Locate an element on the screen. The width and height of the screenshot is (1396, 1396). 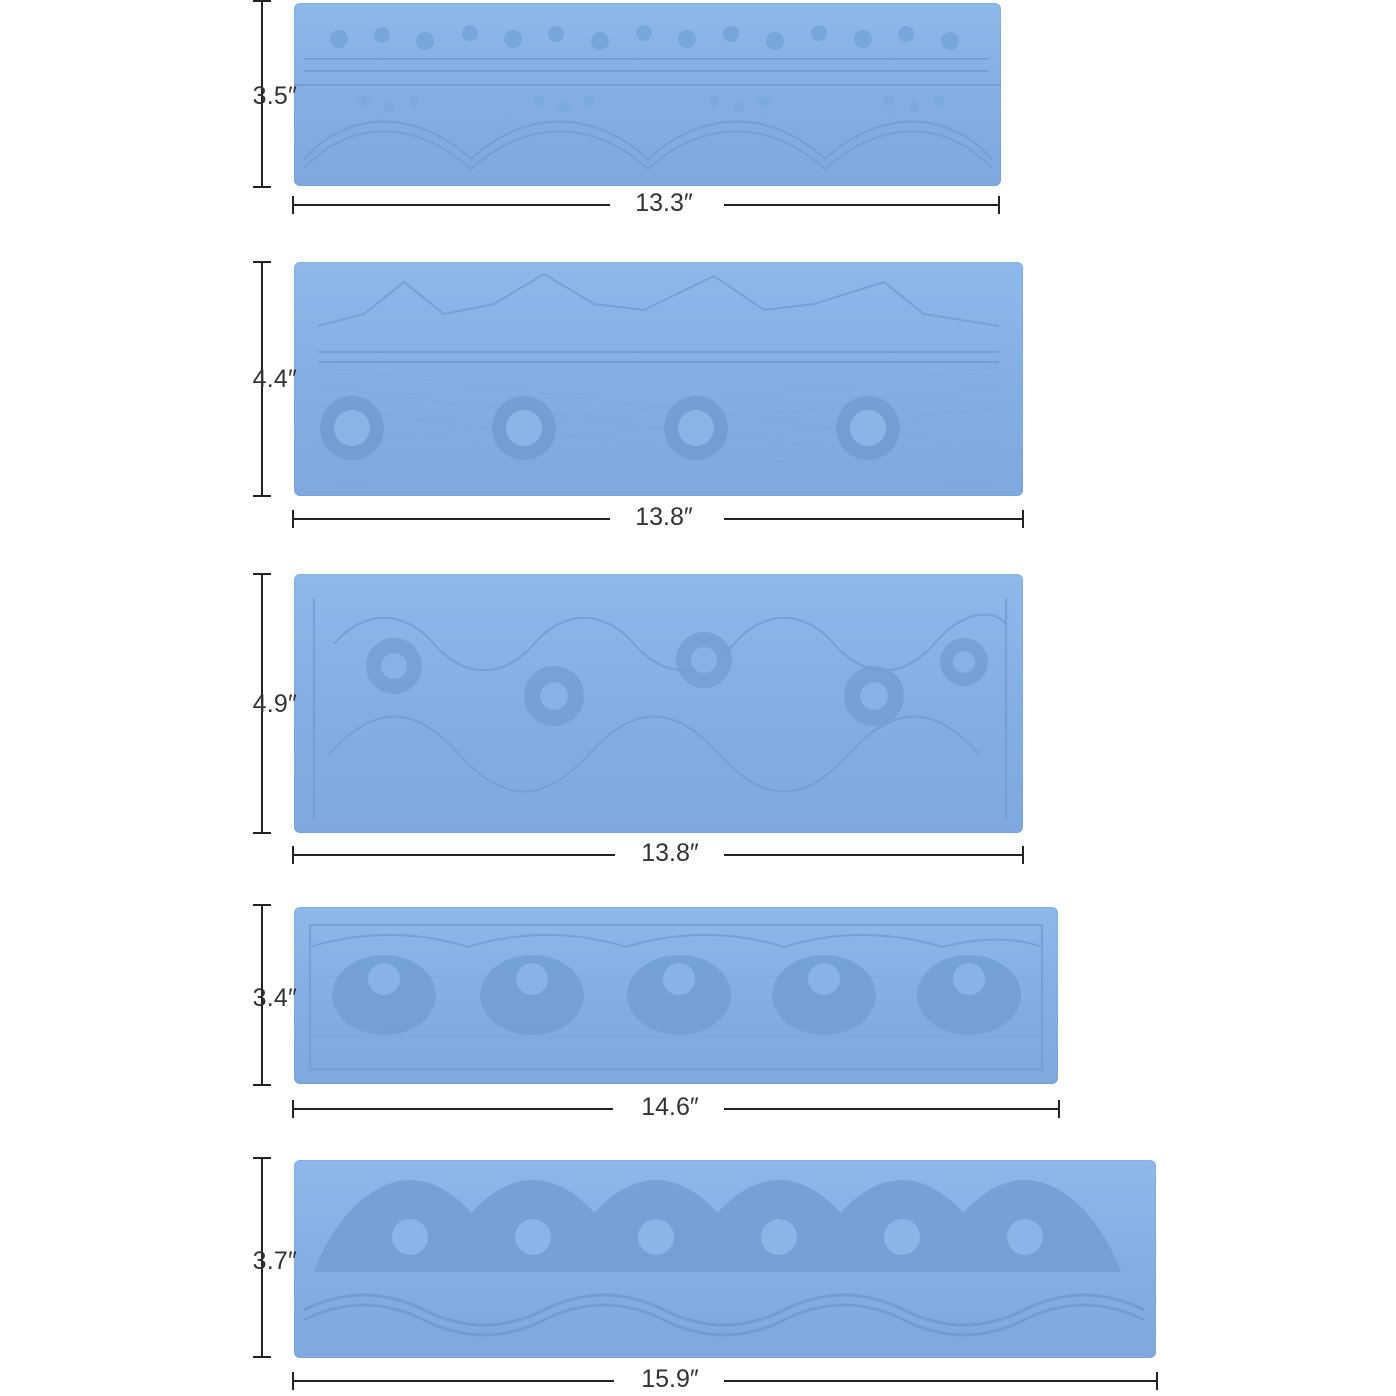
width-measure-4: 14.6″ is located at coordinates (676, 1107).